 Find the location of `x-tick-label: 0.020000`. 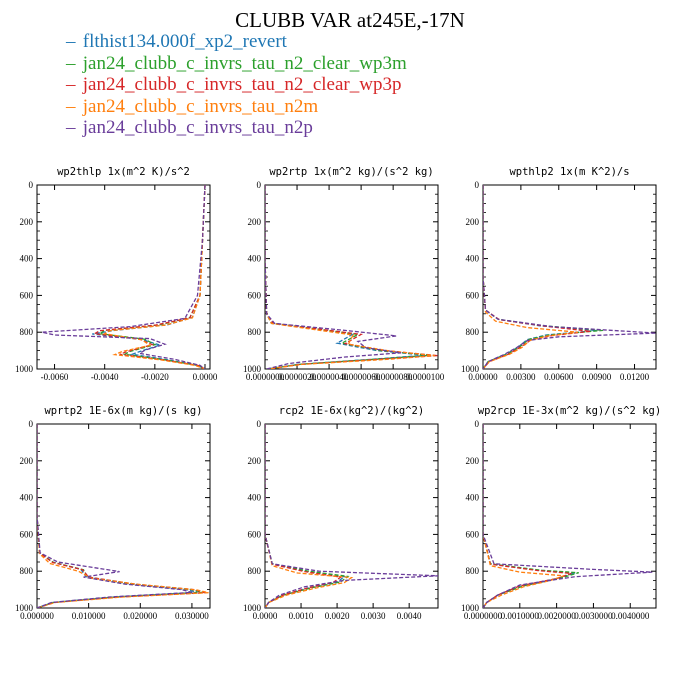

x-tick-label: 0.020000 is located at coordinates (140, 616).